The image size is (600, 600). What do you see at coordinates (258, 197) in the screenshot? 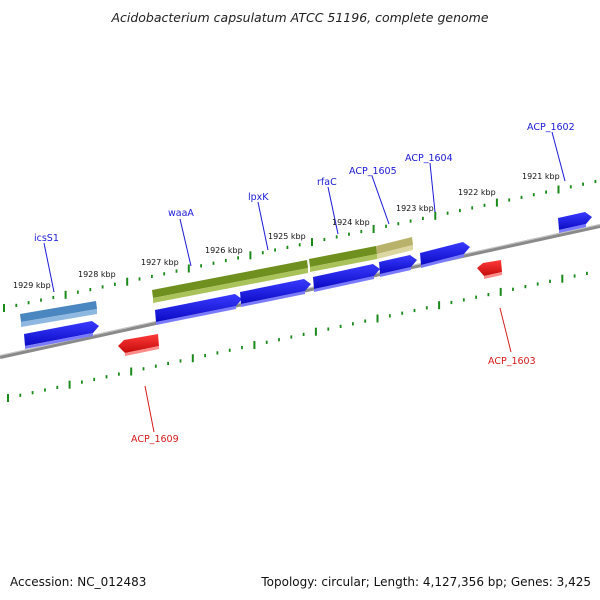
I see `gene-label-lpxk: lpxK` at bounding box center [258, 197].